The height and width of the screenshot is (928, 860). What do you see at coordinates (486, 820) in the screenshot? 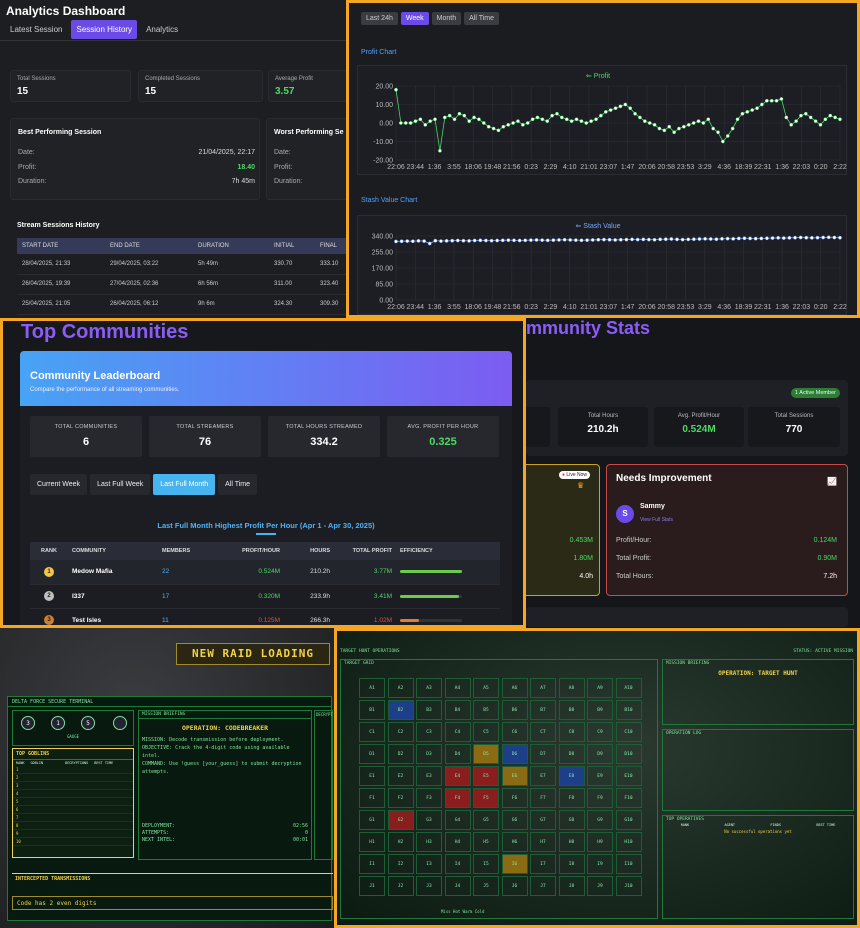
I see `grid-cell: G5` at bounding box center [486, 820].